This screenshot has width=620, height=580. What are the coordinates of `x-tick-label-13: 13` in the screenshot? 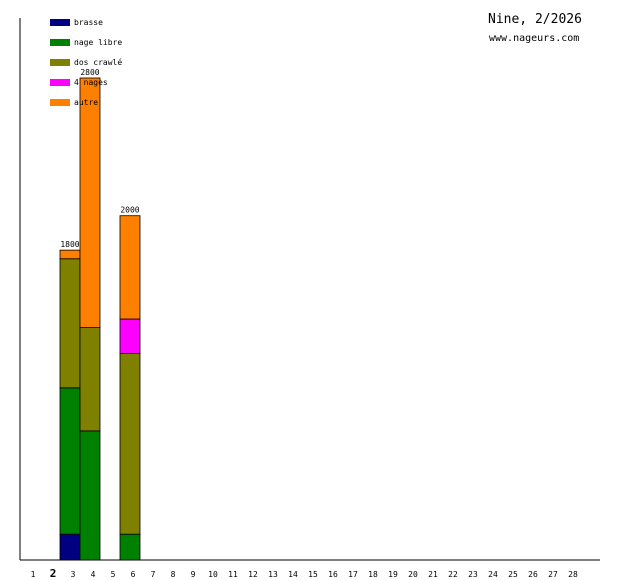 It's located at (273, 574).